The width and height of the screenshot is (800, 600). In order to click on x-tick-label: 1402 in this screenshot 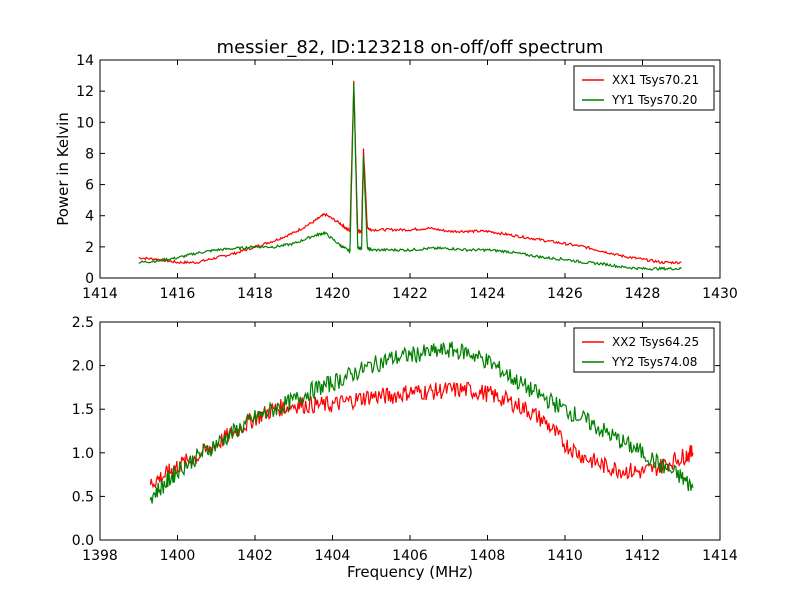, I will do `click(255, 556)`.